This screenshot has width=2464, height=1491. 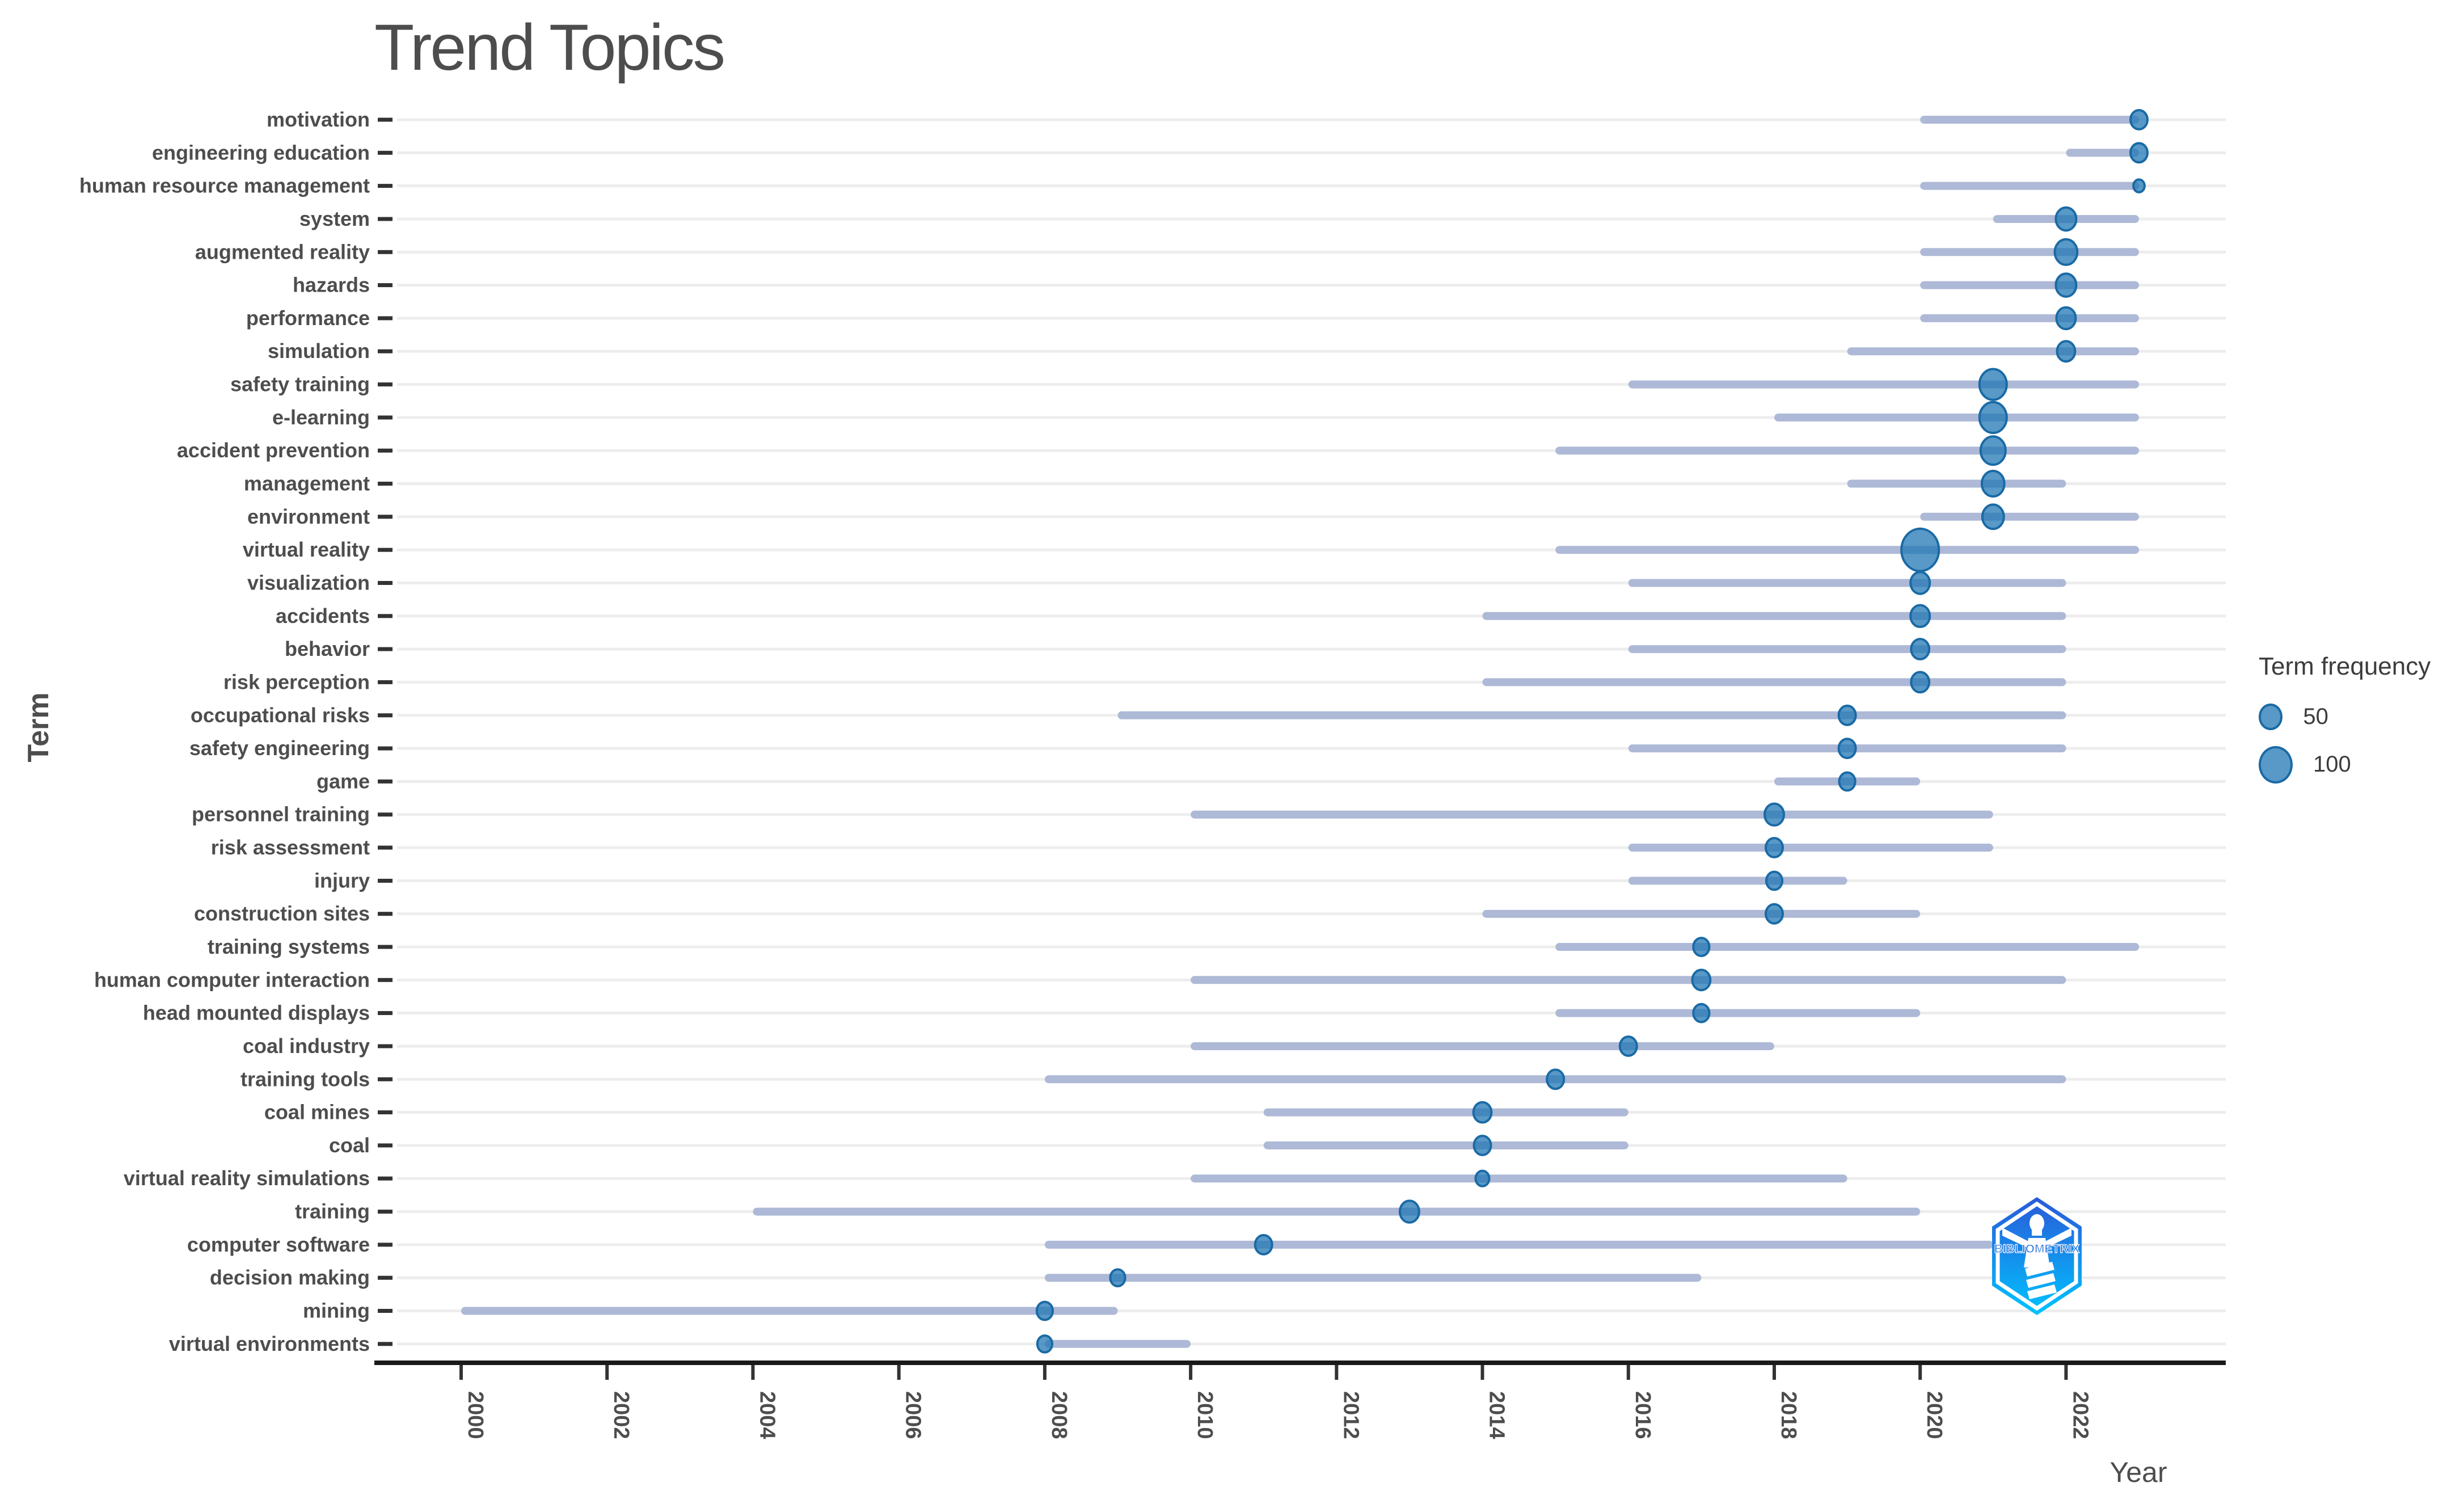 What do you see at coordinates (2332, 764) in the screenshot?
I see `legend-item-label: 100` at bounding box center [2332, 764].